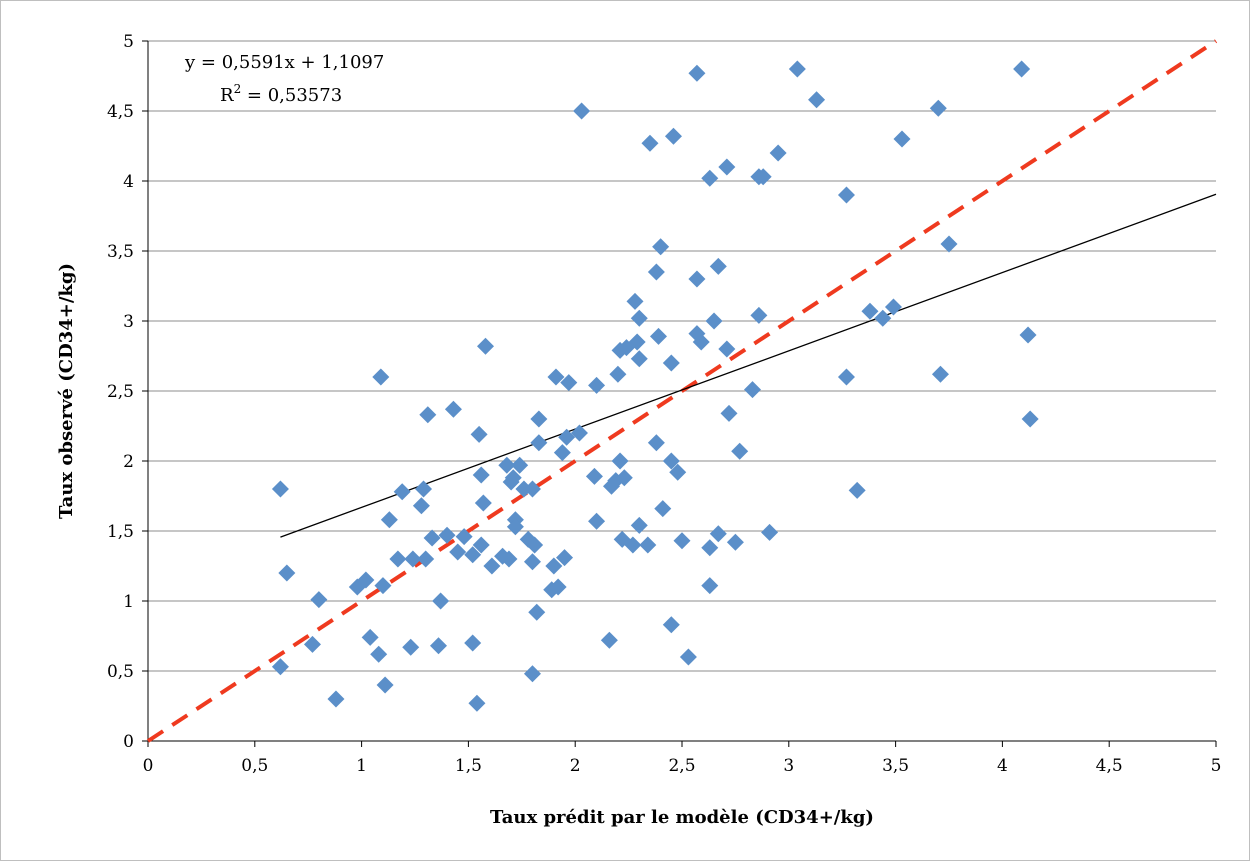 Image resolution: width=1252 pixels, height=863 pixels. What do you see at coordinates (128, 602) in the screenshot?
I see `y-tick-label: 1` at bounding box center [128, 602].